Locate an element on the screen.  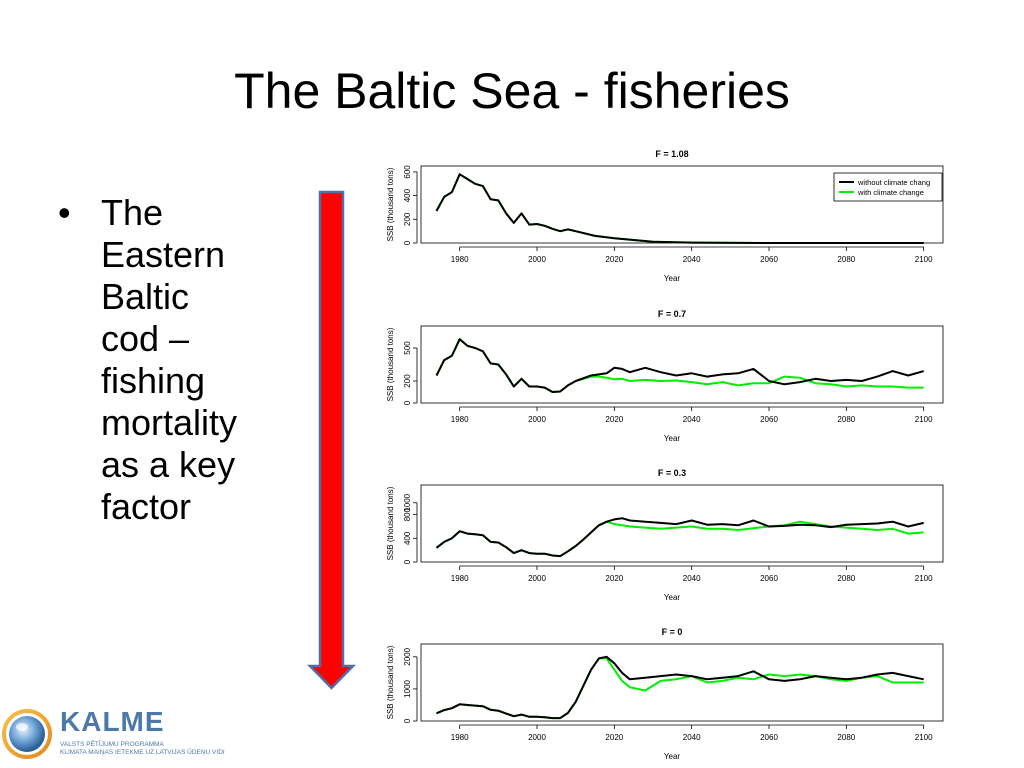
chart-title: F = 0.3 is located at coordinates (672, 473).